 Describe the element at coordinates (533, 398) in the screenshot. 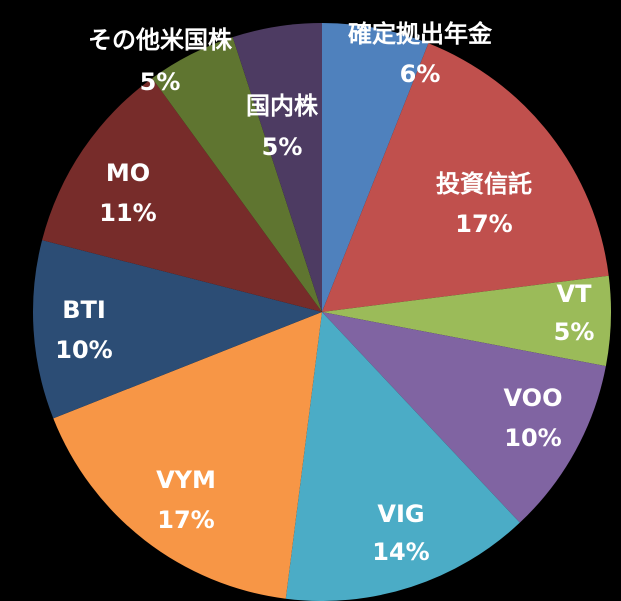

I see `slice-name-label-4: VOO` at that location.